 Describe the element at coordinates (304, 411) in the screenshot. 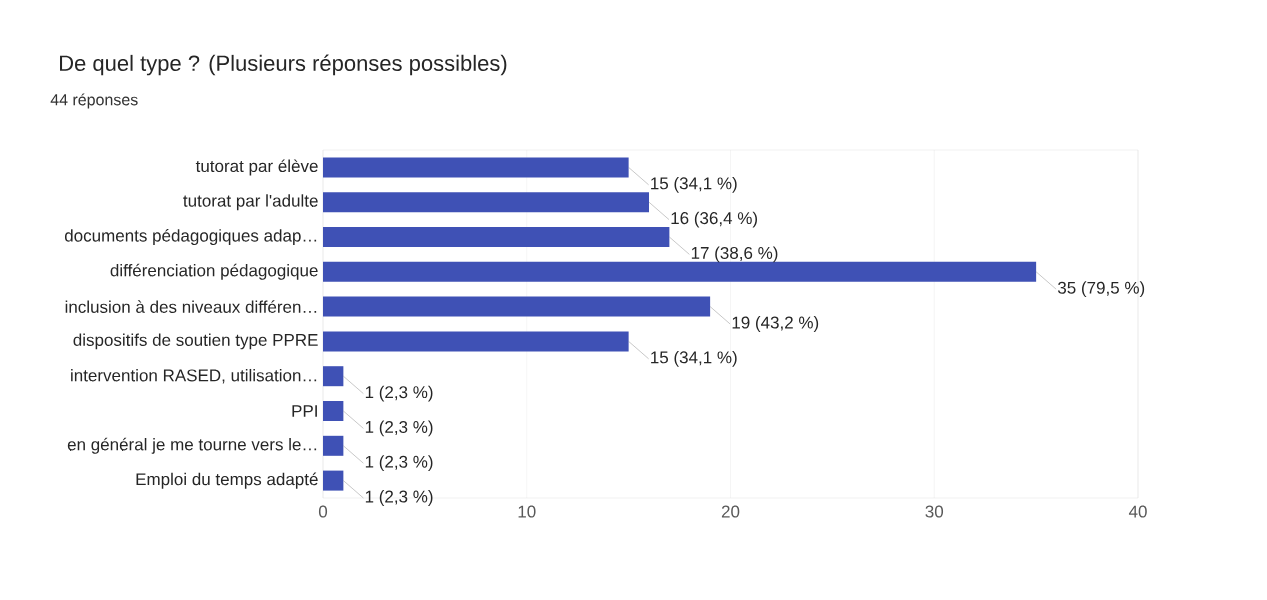

I see `y-tick-label: PPI` at that location.